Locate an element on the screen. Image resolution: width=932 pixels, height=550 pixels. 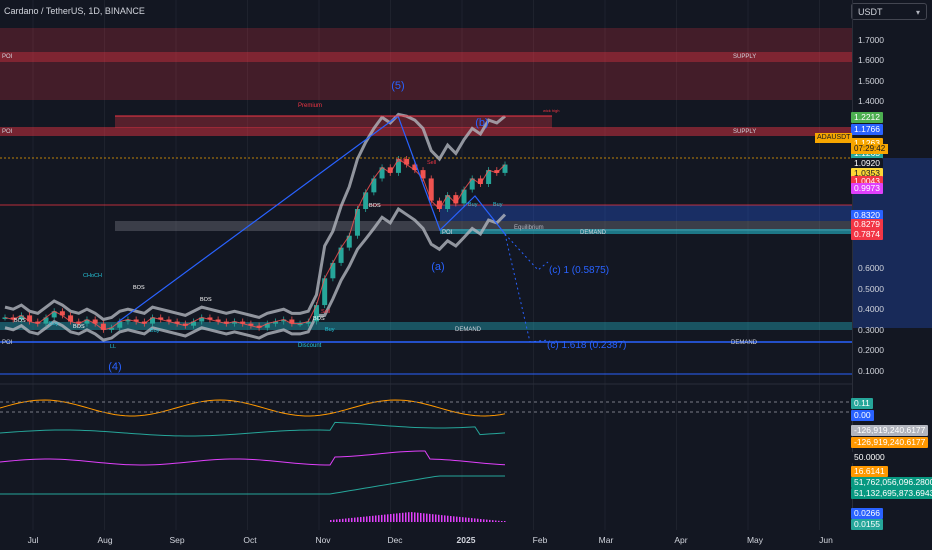
supply-label-1: SUPPLY is located at coordinates (744, 57).